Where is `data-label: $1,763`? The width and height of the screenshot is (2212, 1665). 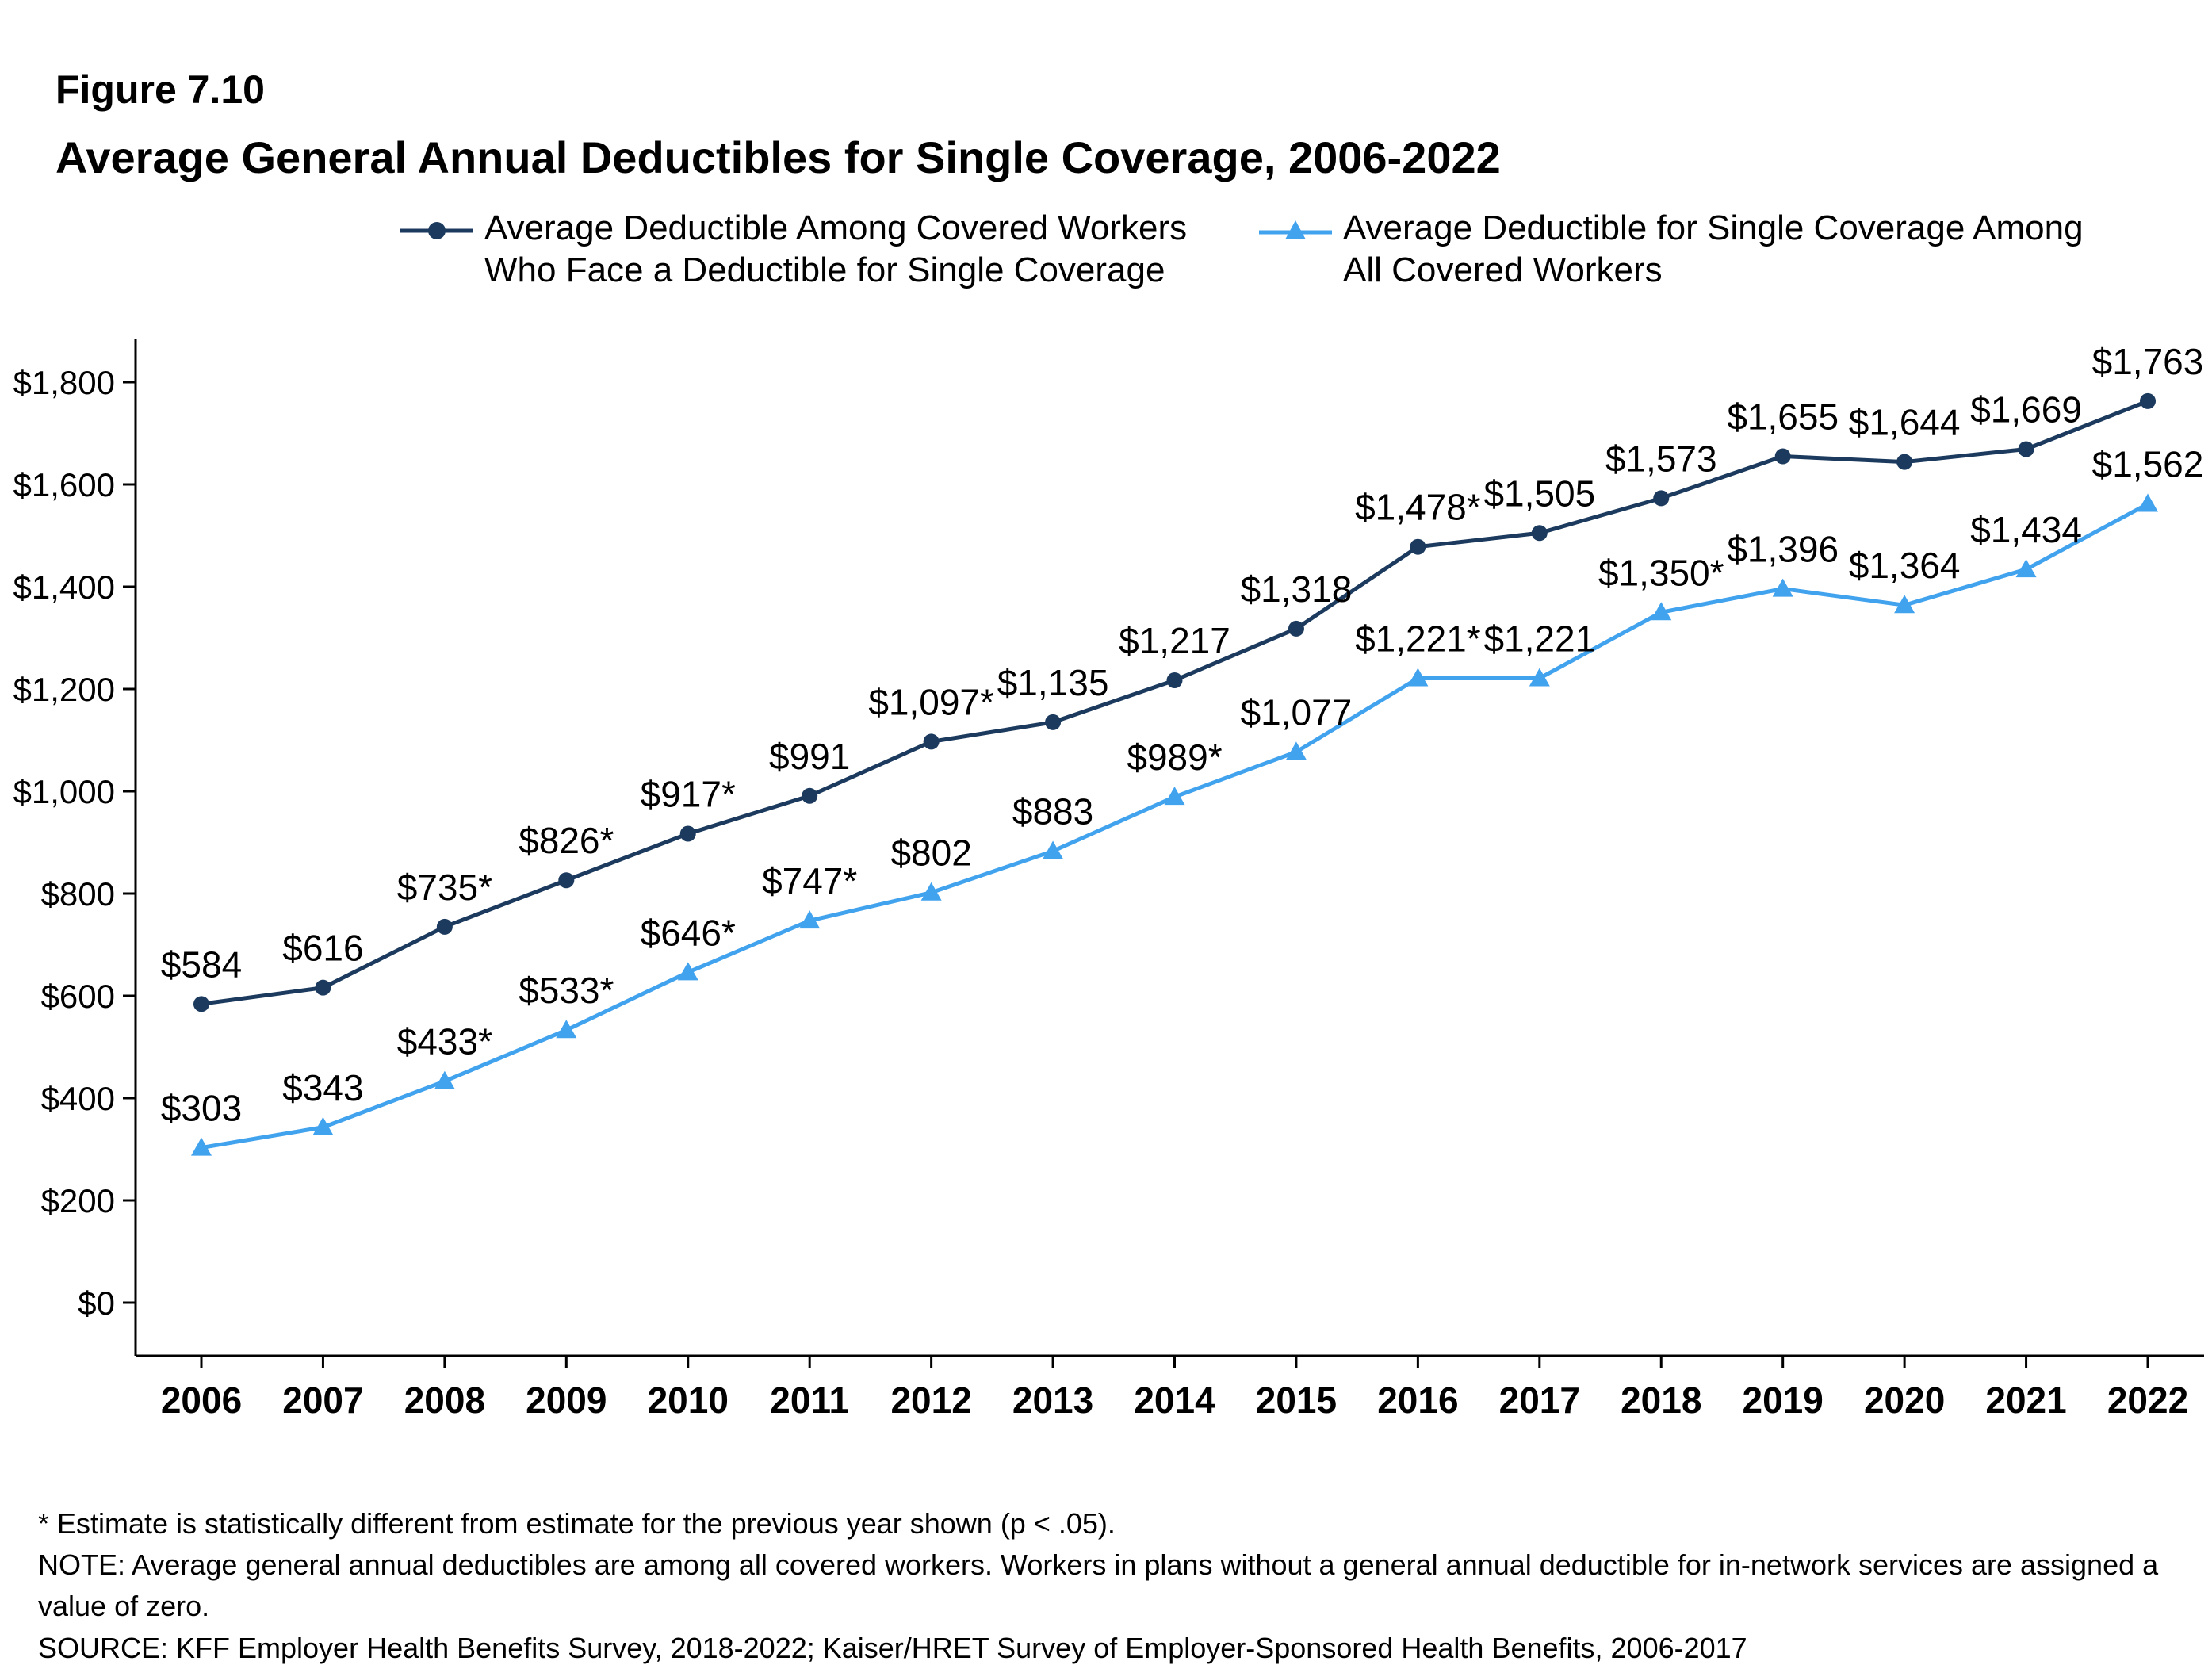 data-label: $1,763 is located at coordinates (2148, 361).